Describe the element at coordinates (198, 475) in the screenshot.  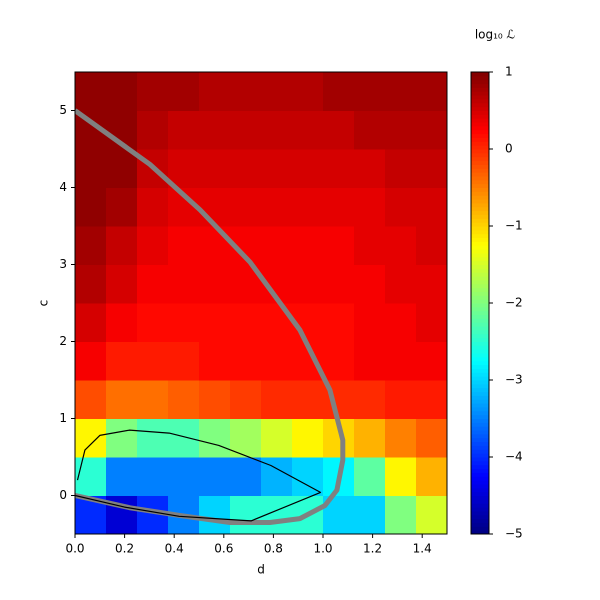
I see `curve` at that location.